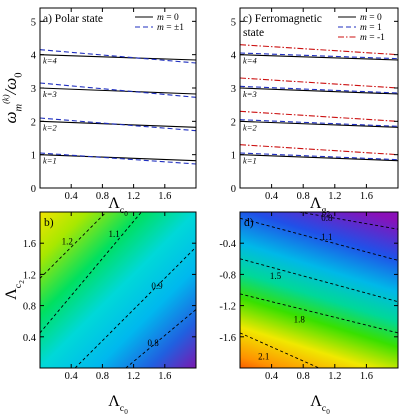  I want to click on panel-c-level-label: k=4, so click(250, 61).